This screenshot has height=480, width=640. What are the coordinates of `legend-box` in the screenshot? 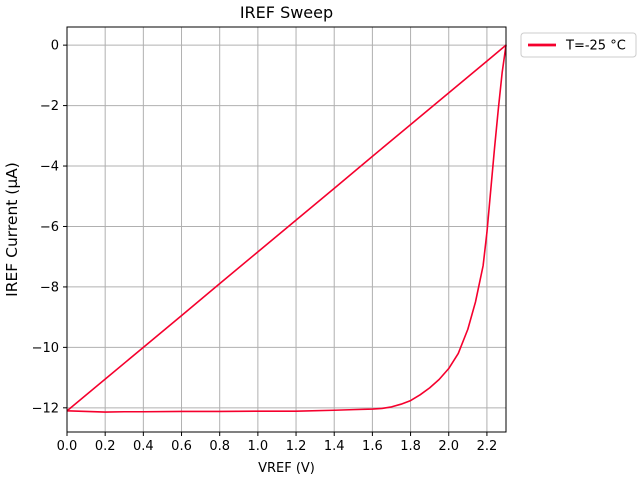 It's located at (578, 45).